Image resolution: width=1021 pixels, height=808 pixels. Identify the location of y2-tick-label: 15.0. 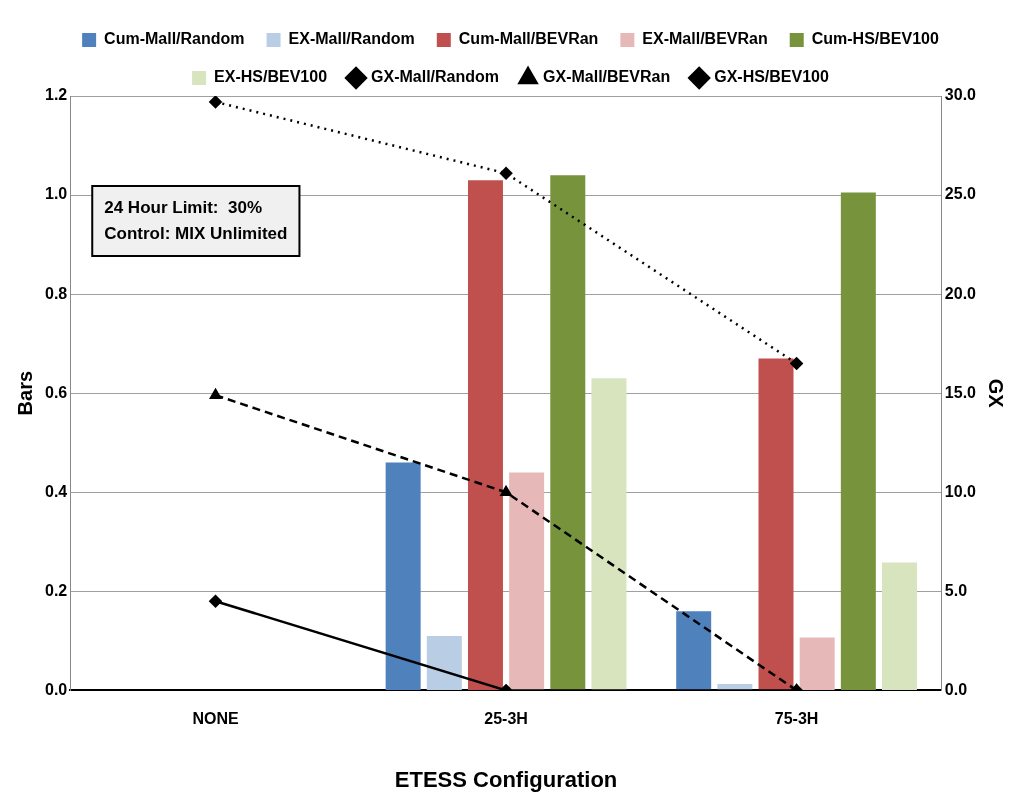
(960, 392).